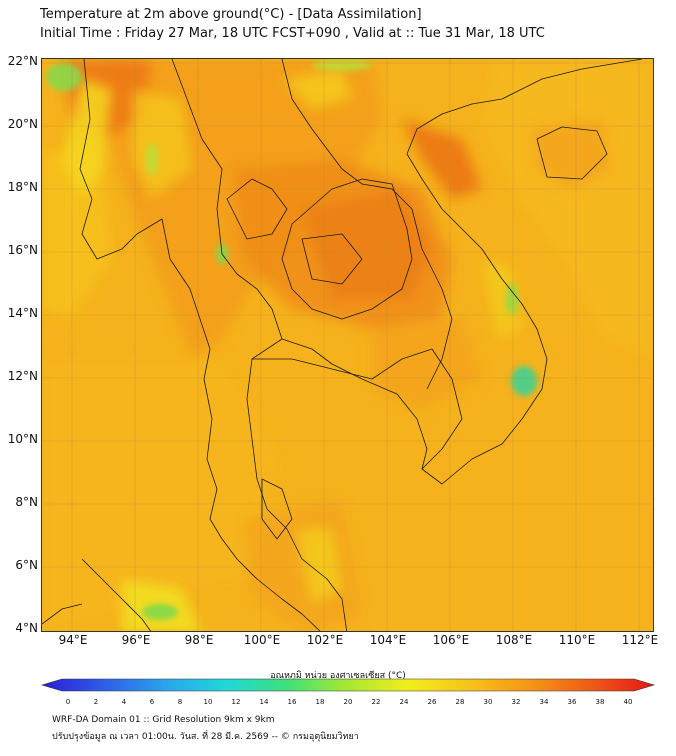 The height and width of the screenshot is (756, 676). I want to click on colorbar-tick-label: 38, so click(600, 702).